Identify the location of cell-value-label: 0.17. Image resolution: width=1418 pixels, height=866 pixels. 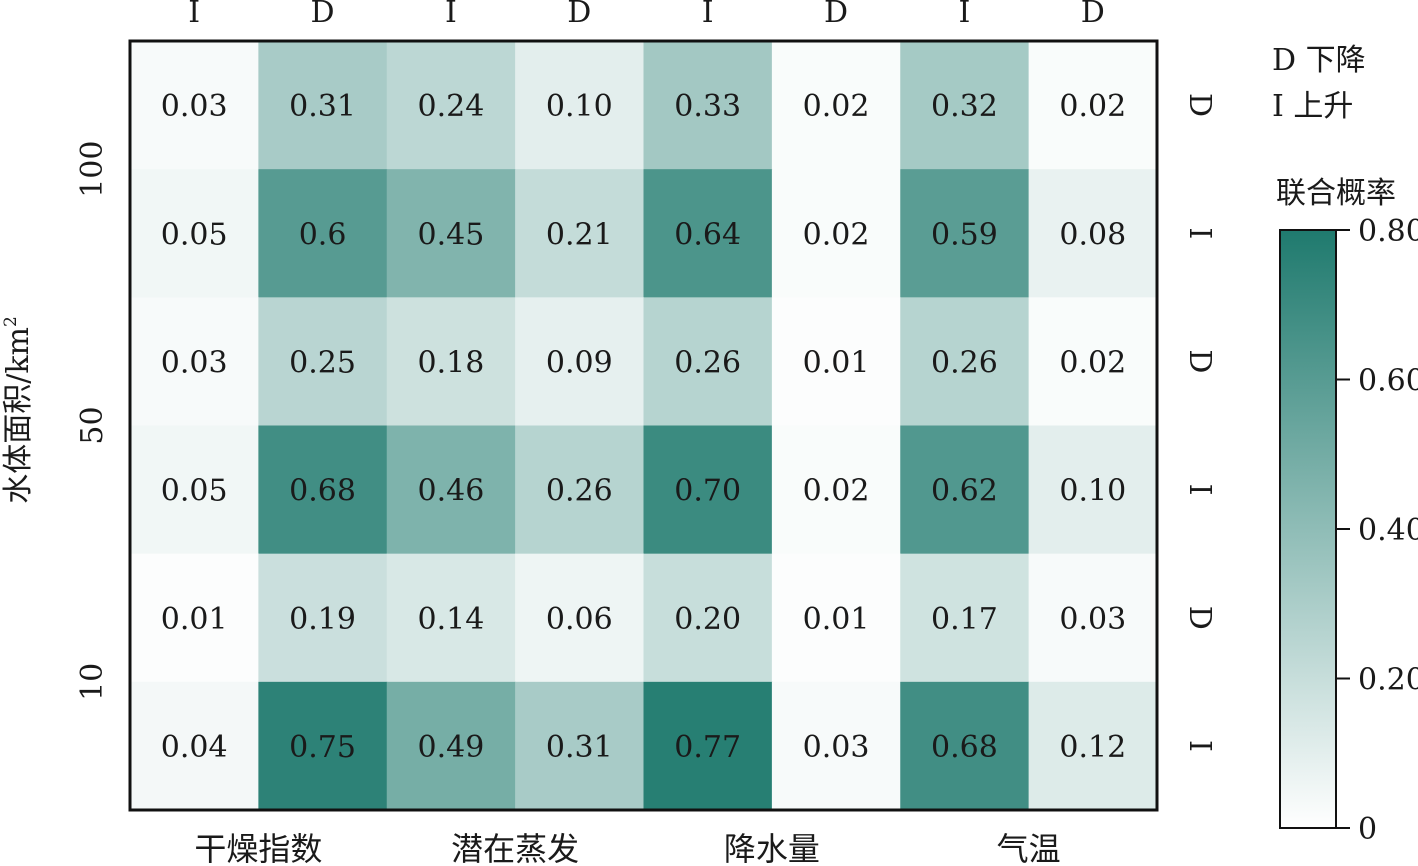
(964, 619).